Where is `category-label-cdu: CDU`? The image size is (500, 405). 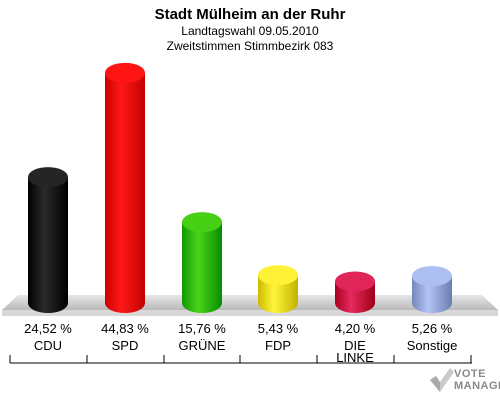
category-label-cdu: CDU is located at coordinates (48, 345).